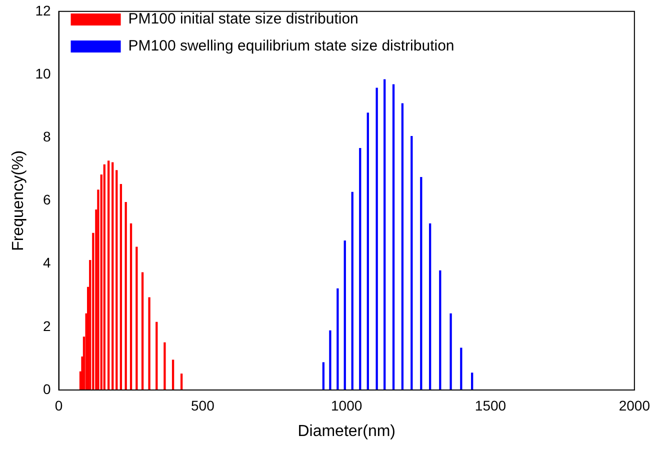 This screenshot has height=450, width=653. Describe the element at coordinates (291, 46) in the screenshot. I see `legend-label: PM100 swelling equilibrium state size distribution` at that location.